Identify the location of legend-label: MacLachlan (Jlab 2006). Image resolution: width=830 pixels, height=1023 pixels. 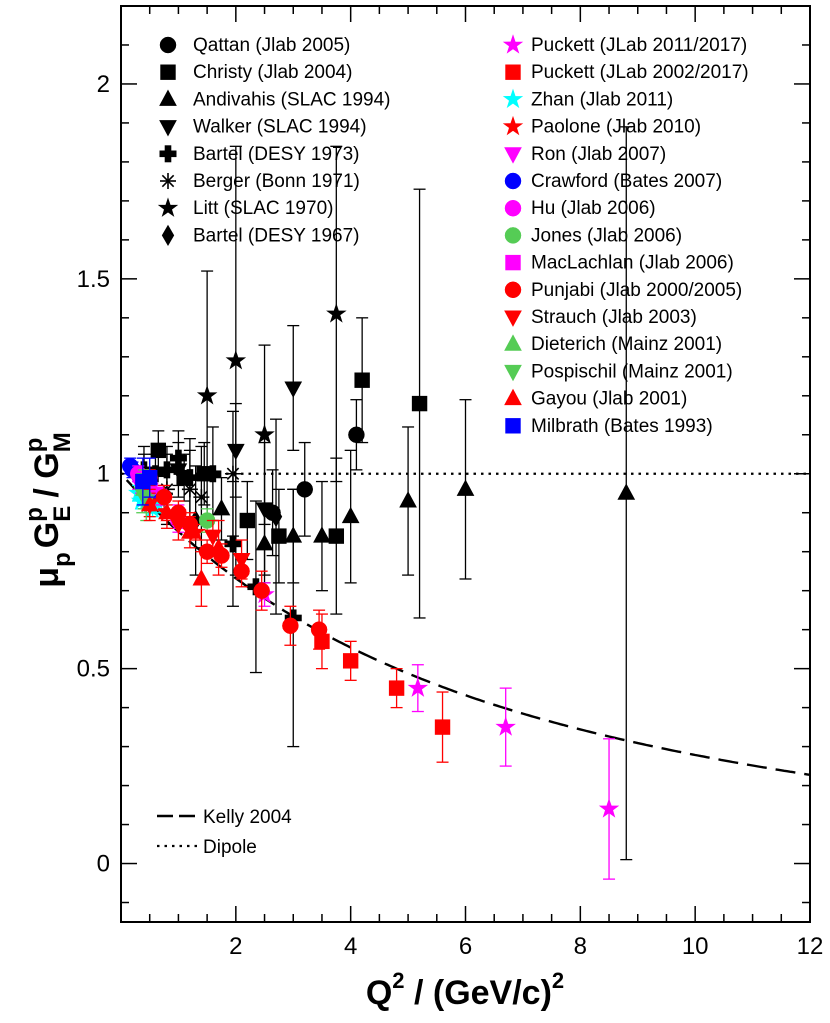
(632, 263).